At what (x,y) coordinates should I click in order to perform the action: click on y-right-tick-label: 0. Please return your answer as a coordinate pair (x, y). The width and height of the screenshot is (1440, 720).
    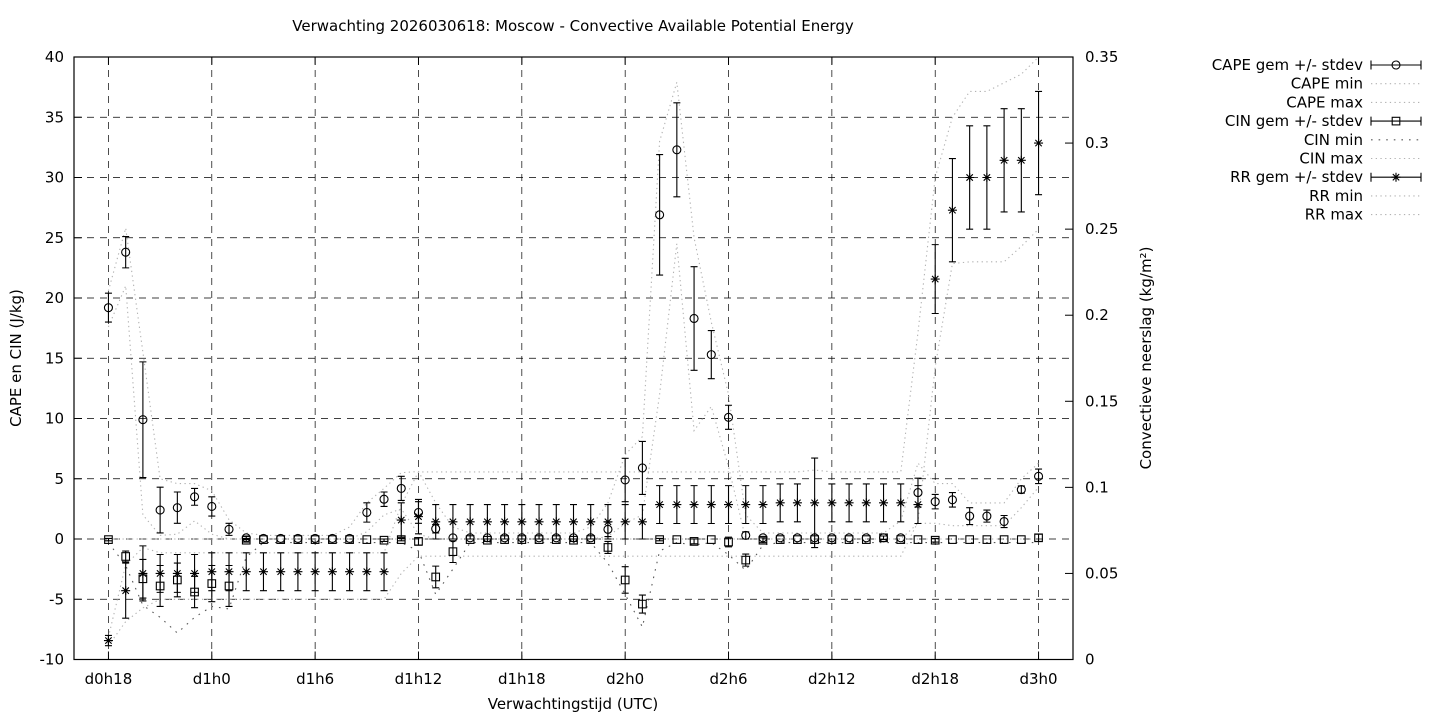
    Looking at the image, I should click on (1090, 660).